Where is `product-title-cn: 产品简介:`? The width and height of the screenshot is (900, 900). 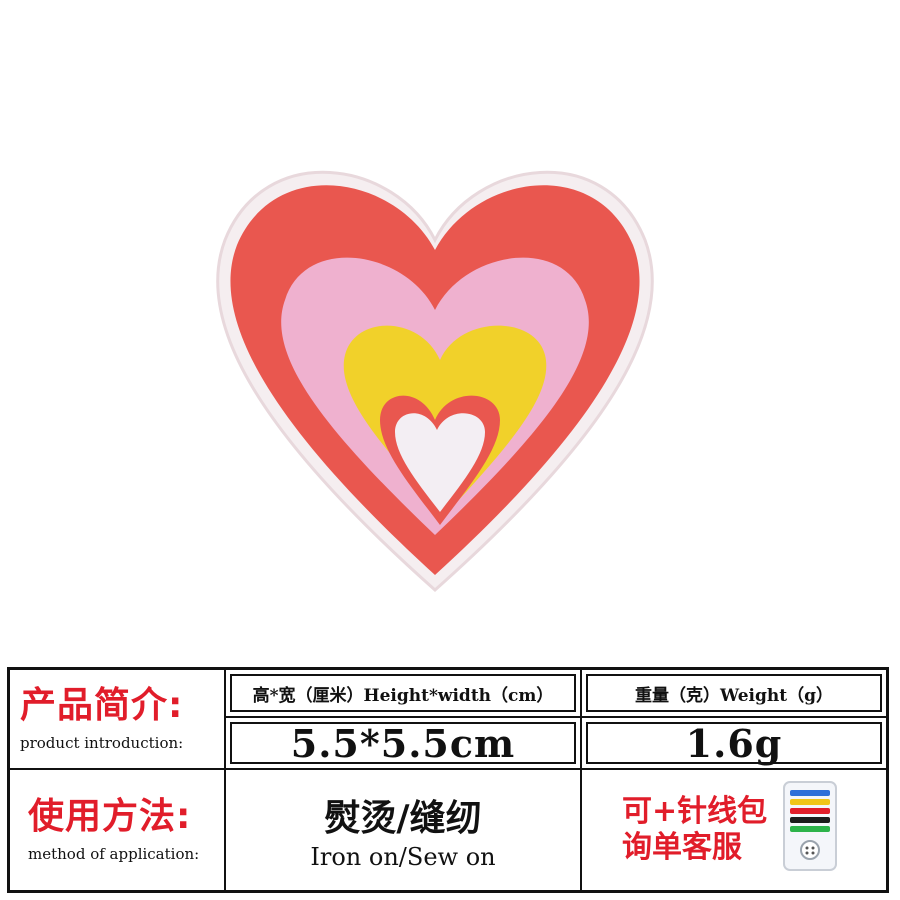 product-title-cn: 产品简介: is located at coordinates (102, 706).